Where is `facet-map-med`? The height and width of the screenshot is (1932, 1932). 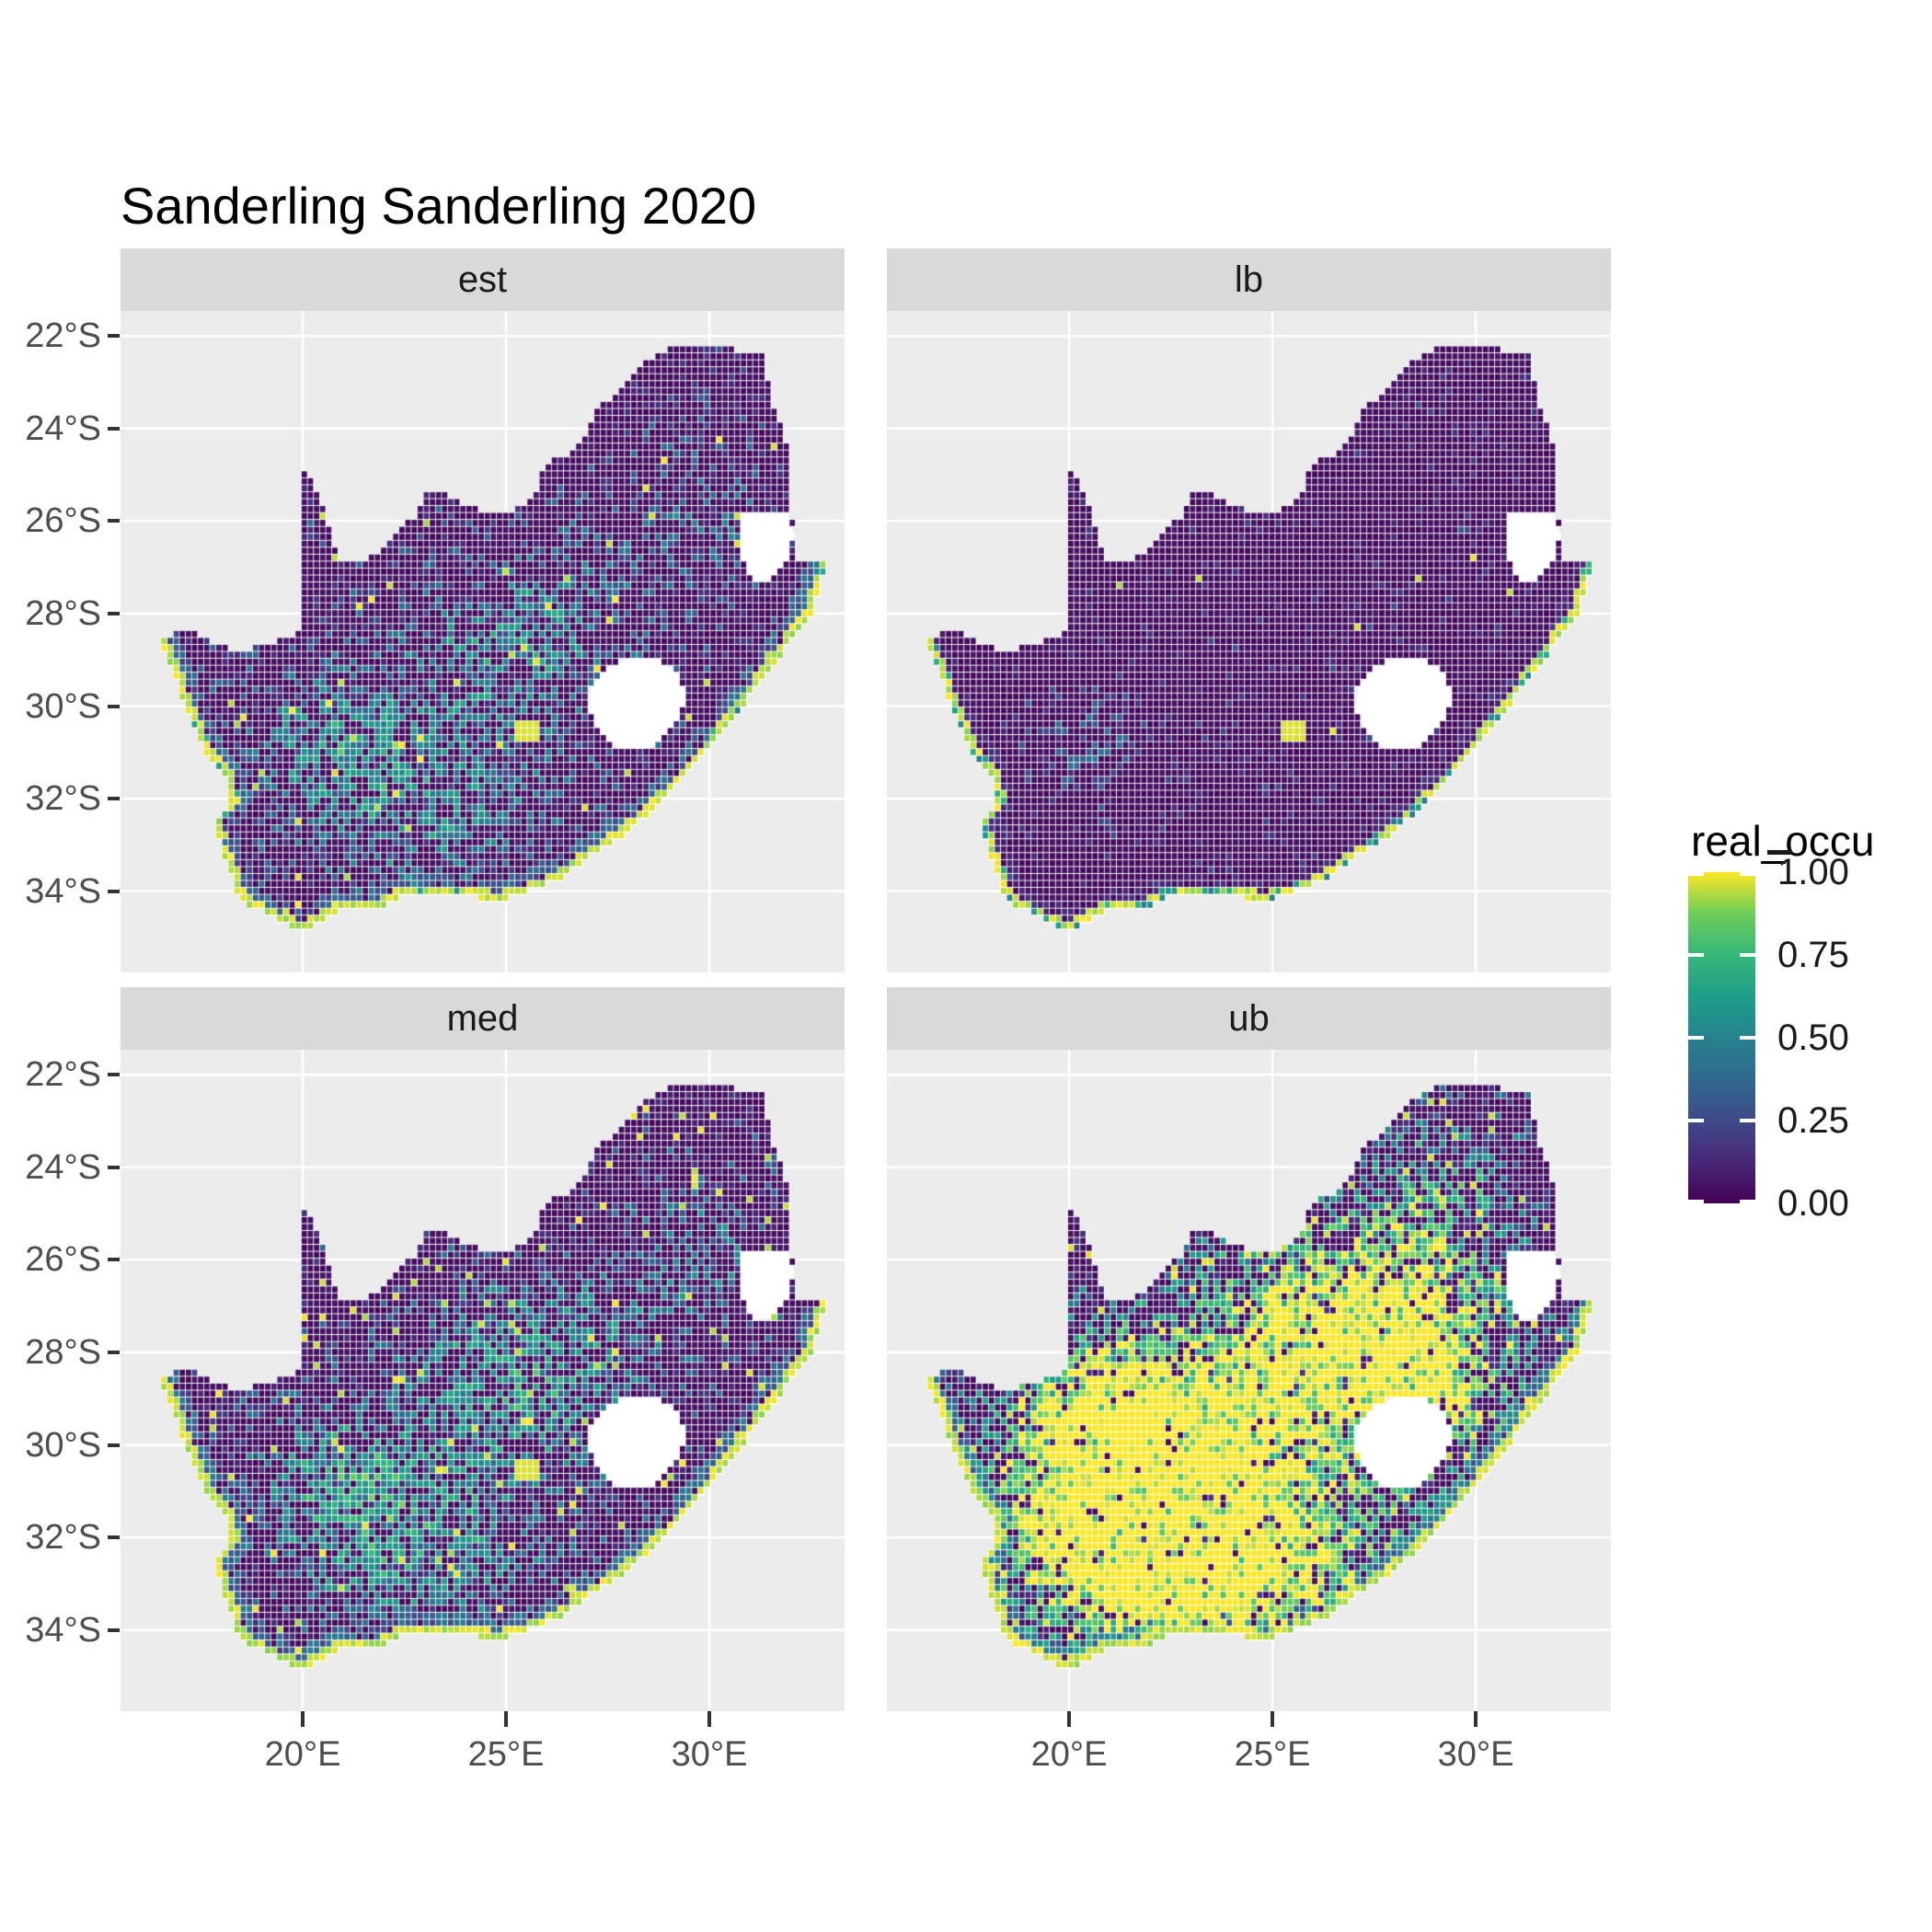 facet-map-med is located at coordinates (483, 1380).